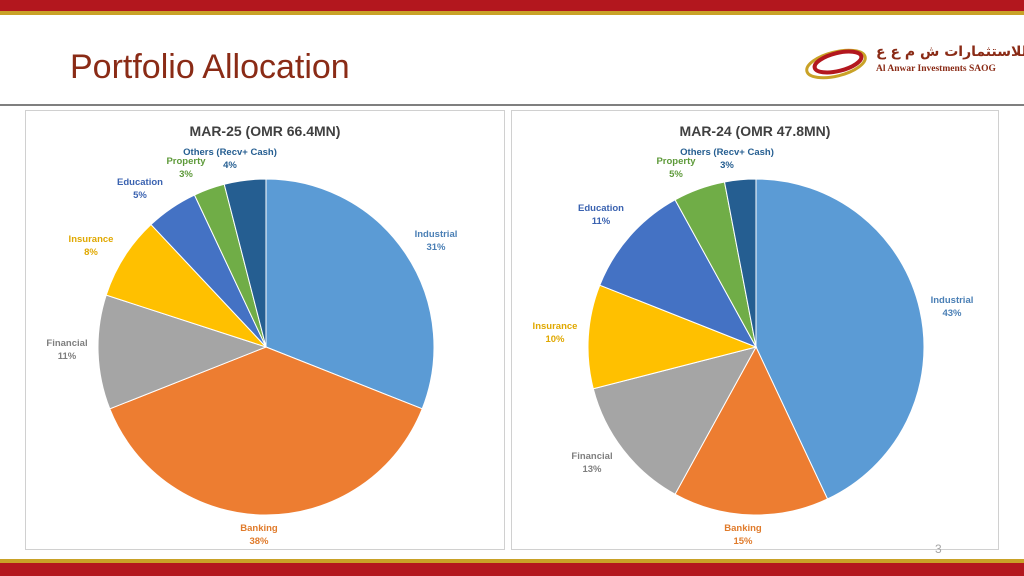 The height and width of the screenshot is (576, 1024). Describe the element at coordinates (938, 549) in the screenshot. I see `page-number: 3` at that location.